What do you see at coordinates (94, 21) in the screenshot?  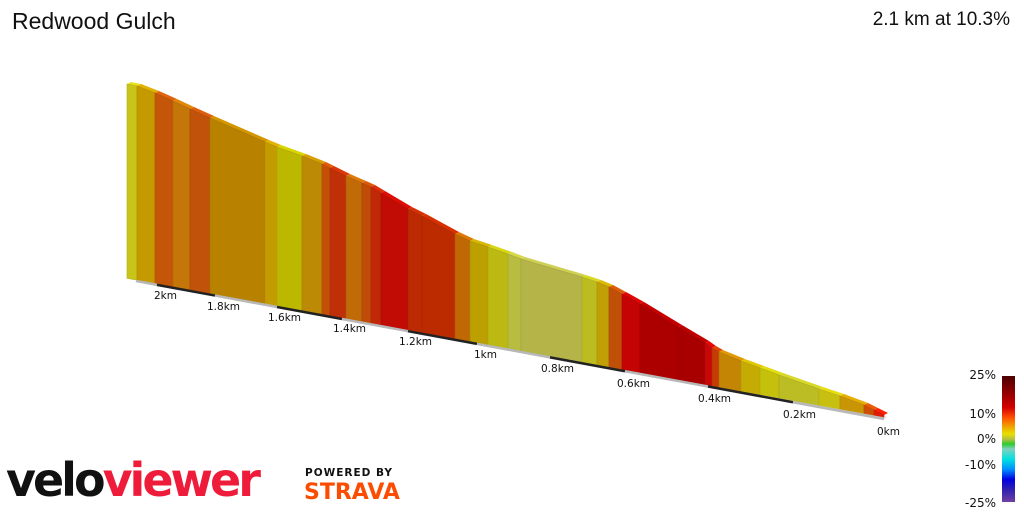 I see `segment-title: Redwood Gulch` at bounding box center [94, 21].